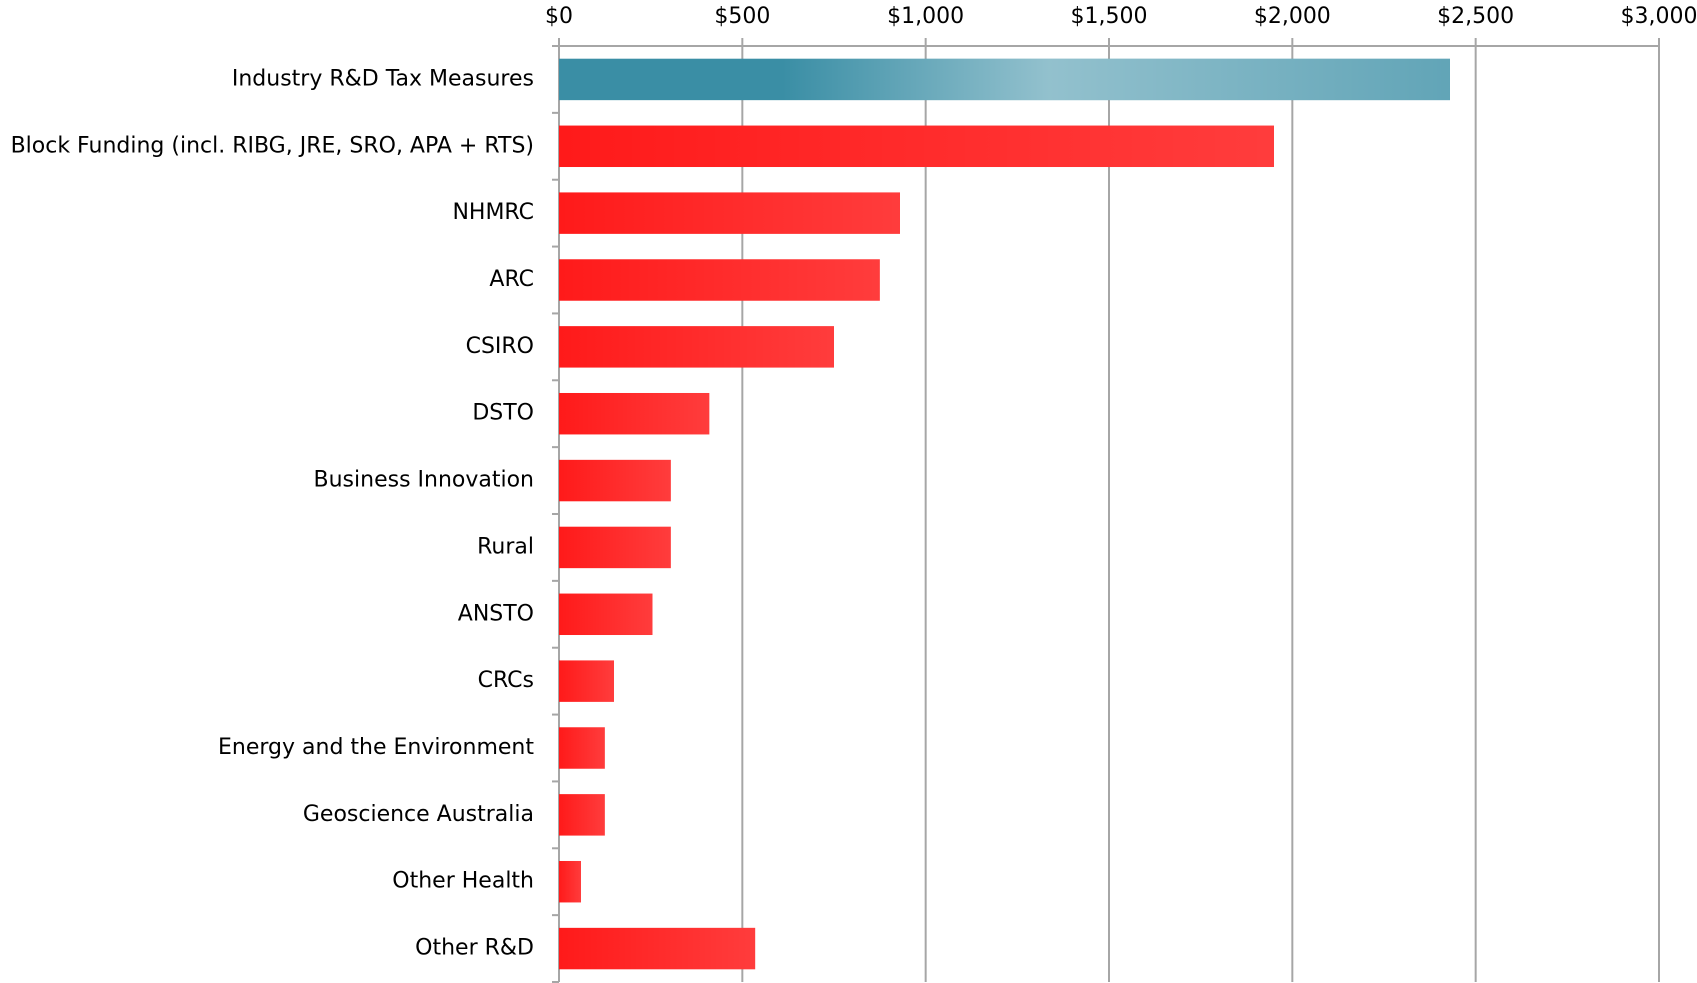 The width and height of the screenshot is (1697, 983). Describe the element at coordinates (474, 948) in the screenshot. I see `y-tick-label: Other R&D` at that location.